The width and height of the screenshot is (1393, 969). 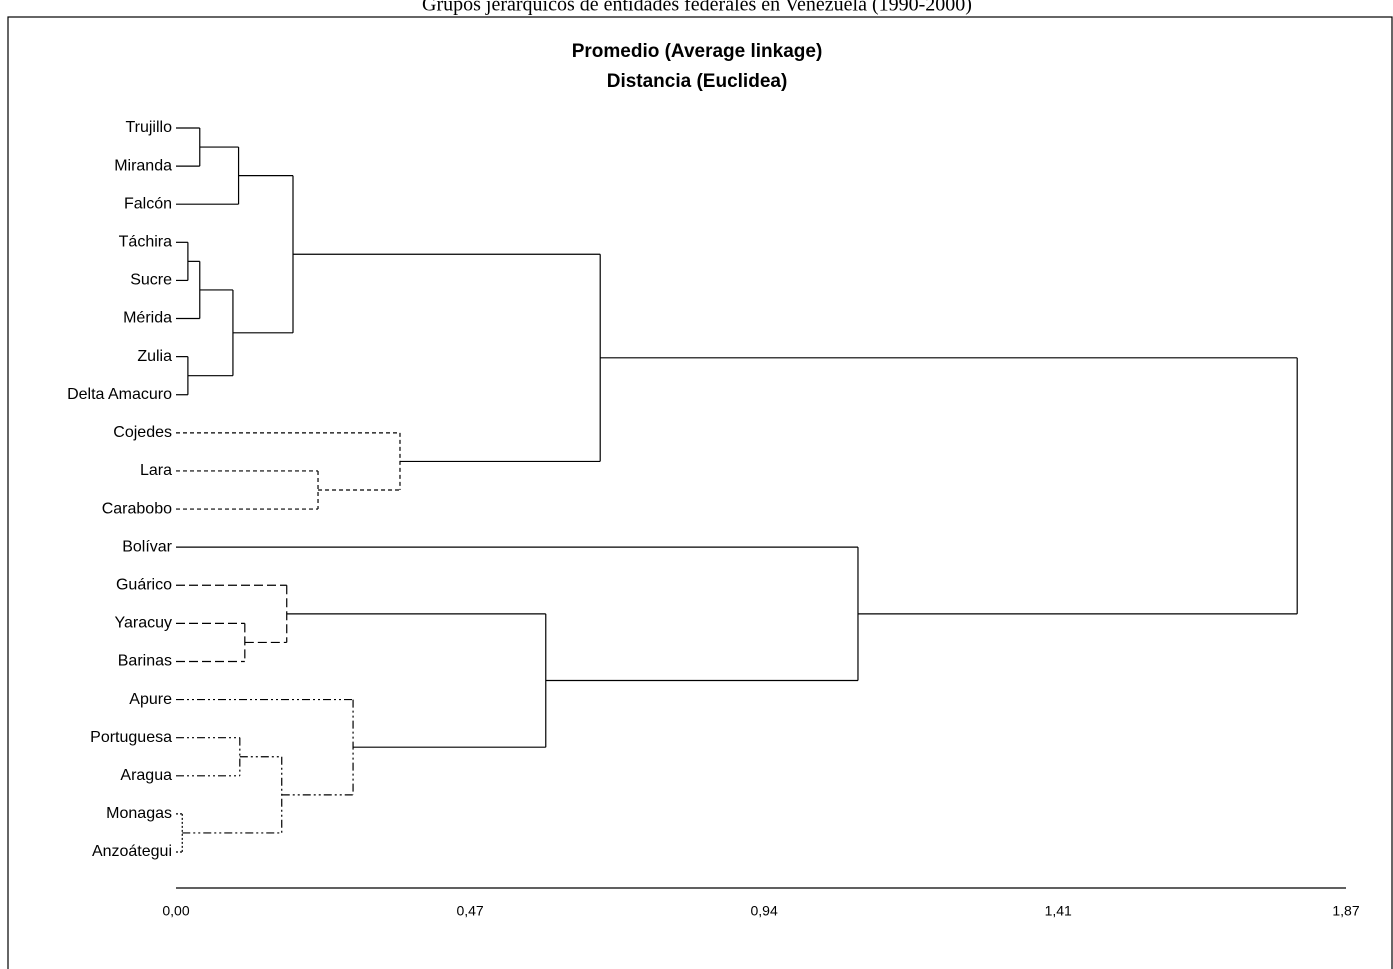 What do you see at coordinates (764, 911) in the screenshot?
I see `x-tick-label: 0,94` at bounding box center [764, 911].